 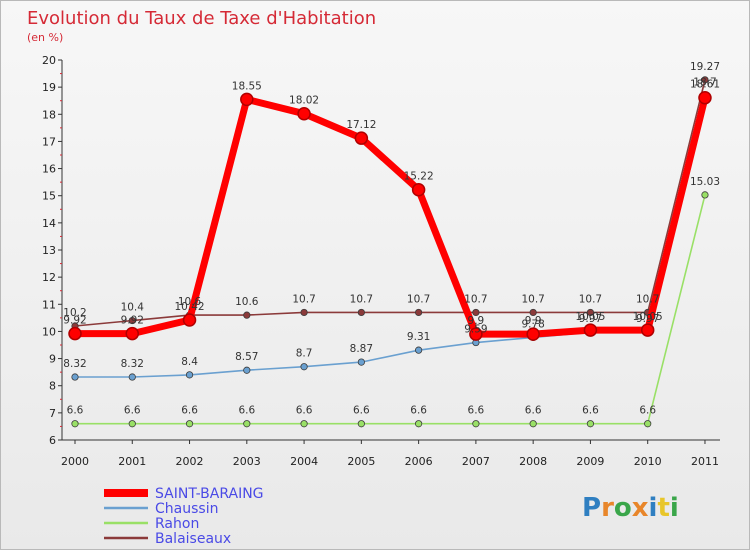 What do you see at coordinates (419, 461) in the screenshot?
I see `x-tick-label: 2006` at bounding box center [419, 461].